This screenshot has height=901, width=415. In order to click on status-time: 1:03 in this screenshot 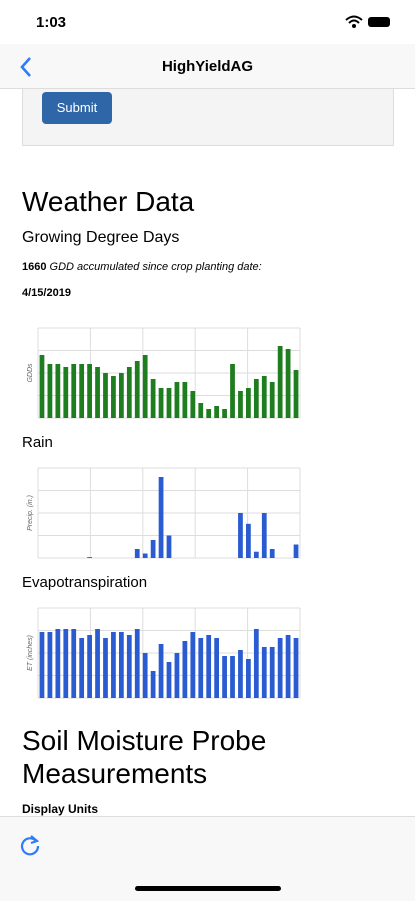, I will do `click(51, 22)`.